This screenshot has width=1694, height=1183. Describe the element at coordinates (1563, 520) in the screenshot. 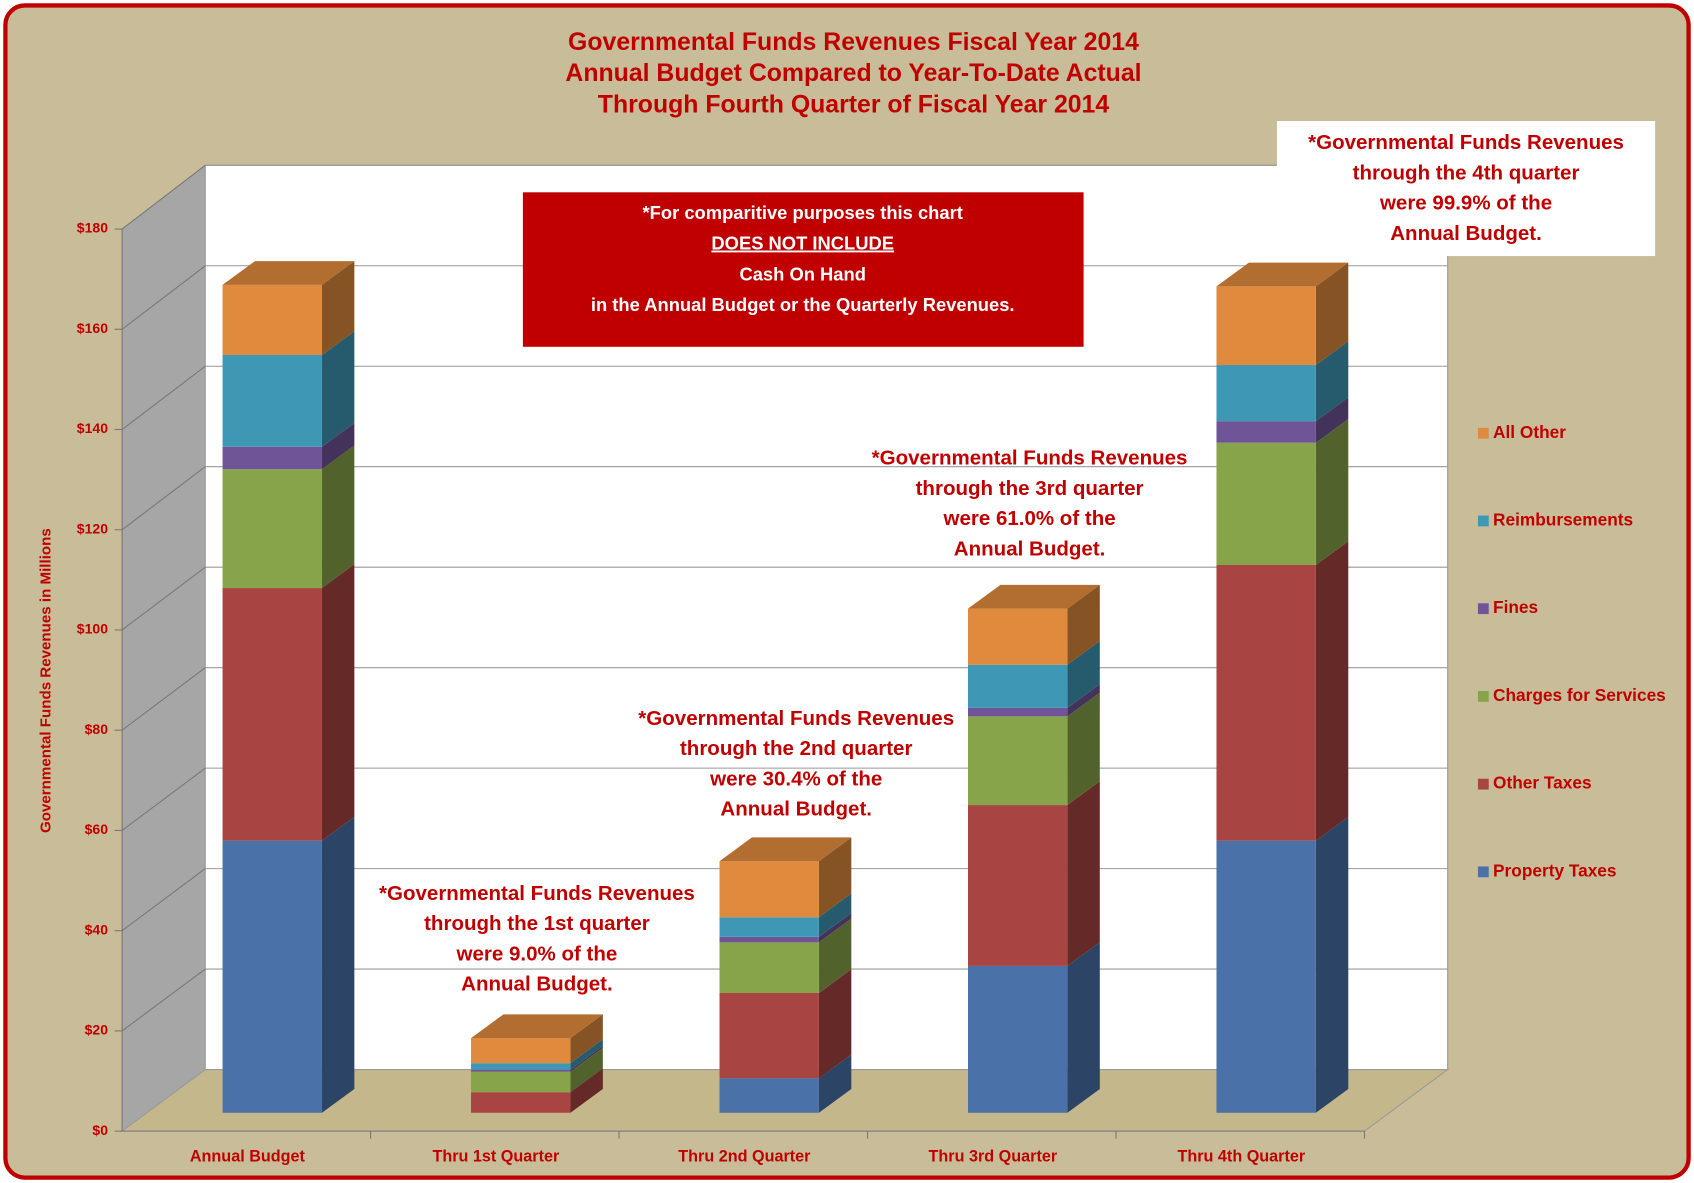

I see `legend-label: Reimbursements` at that location.